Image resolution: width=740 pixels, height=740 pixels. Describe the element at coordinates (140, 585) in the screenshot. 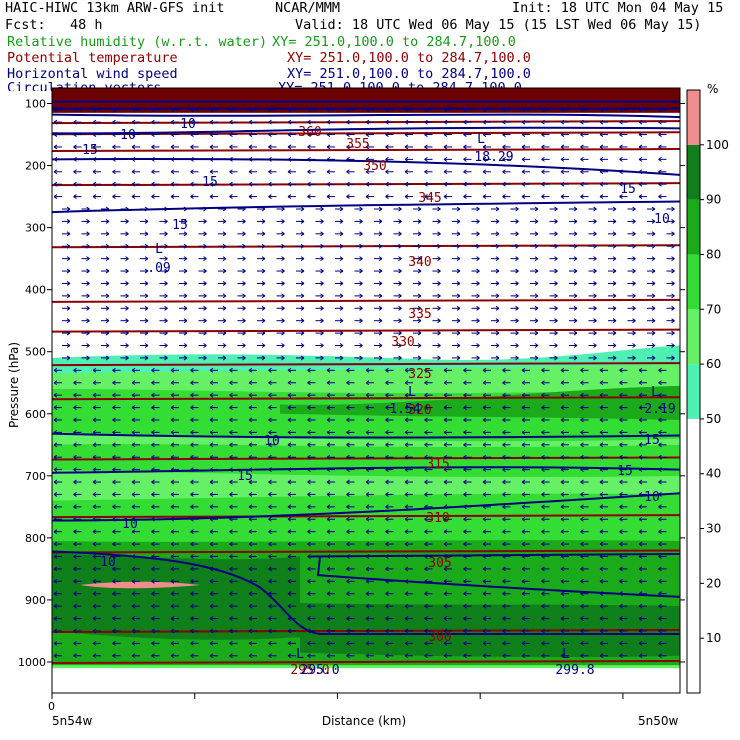

I see `rh-region-peak` at that location.